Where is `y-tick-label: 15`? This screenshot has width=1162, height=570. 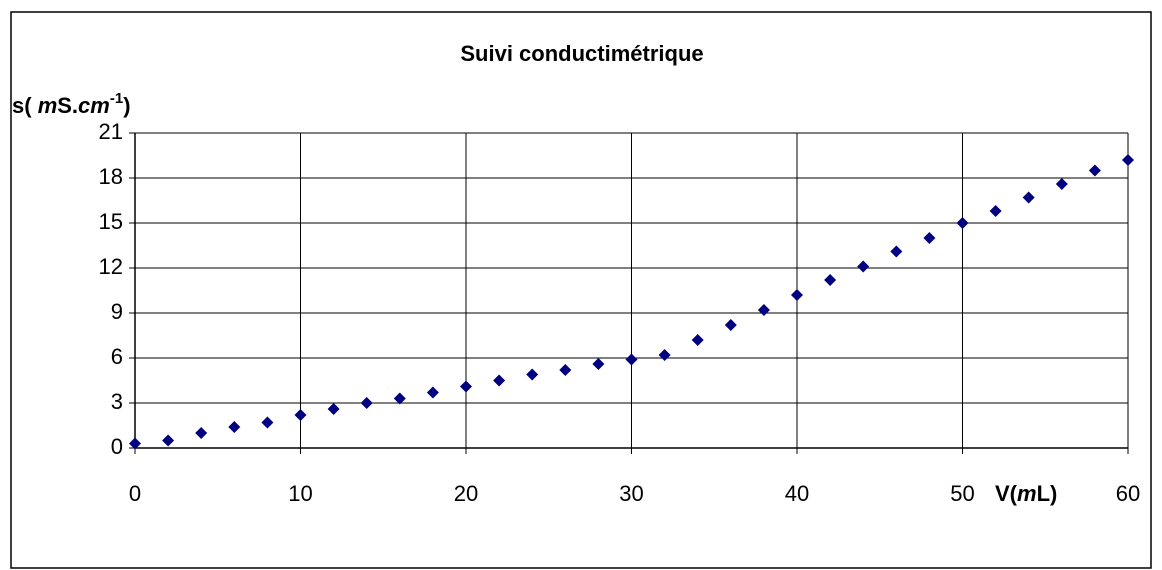 y-tick-label: 15 is located at coordinates (111, 221).